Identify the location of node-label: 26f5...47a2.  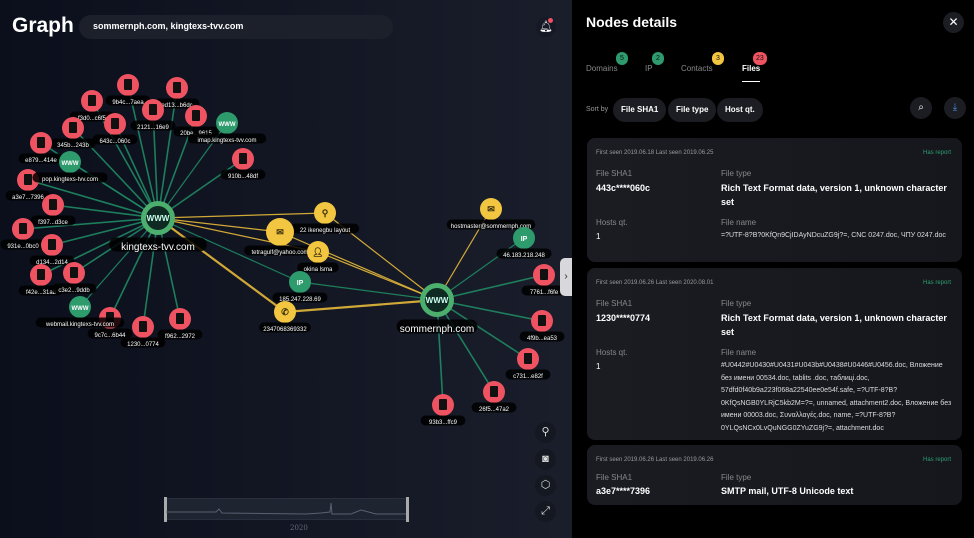
(494, 407).